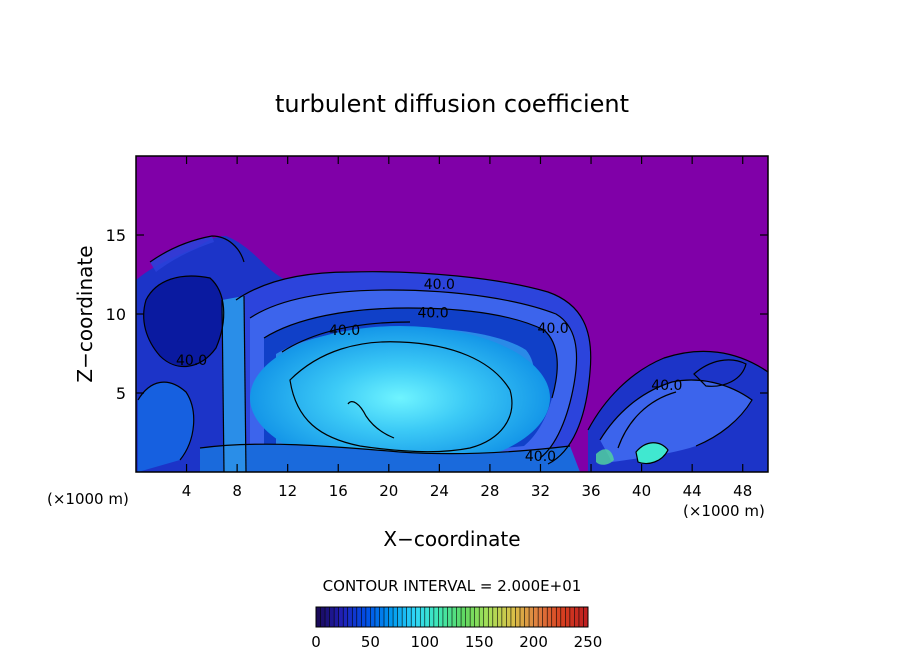 The image size is (904, 654). Describe the element at coordinates (121, 393) in the screenshot. I see `y-tick-label: 5` at that location.